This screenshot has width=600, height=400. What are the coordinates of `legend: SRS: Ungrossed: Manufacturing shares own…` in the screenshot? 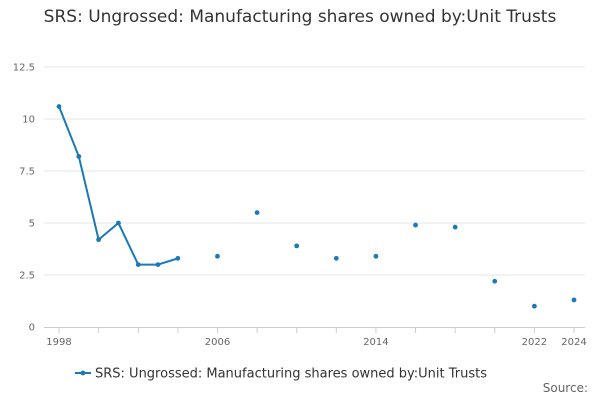 It's located at (281, 374).